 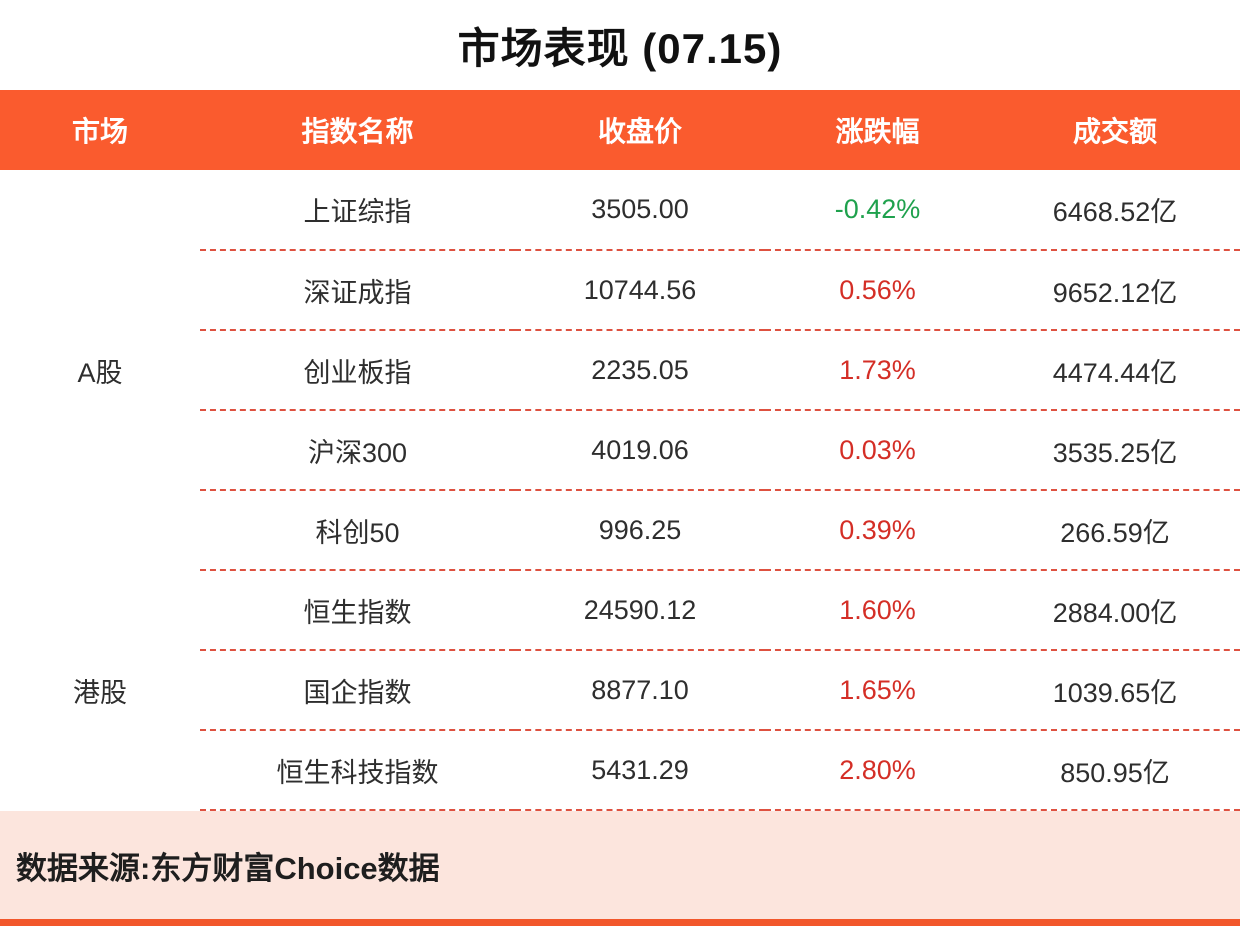 I want to click on data-source-footer: 数据来源:东方财富Choice数据, so click(x=620, y=865).